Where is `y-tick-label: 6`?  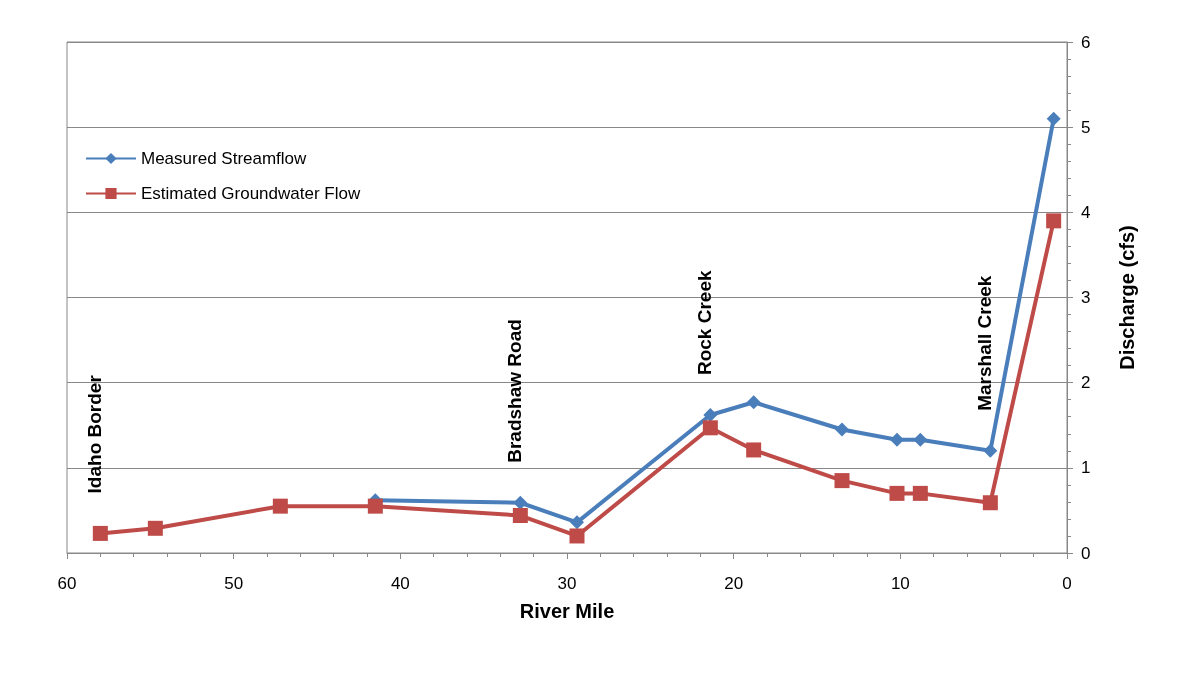 y-tick-label: 6 is located at coordinates (1086, 42).